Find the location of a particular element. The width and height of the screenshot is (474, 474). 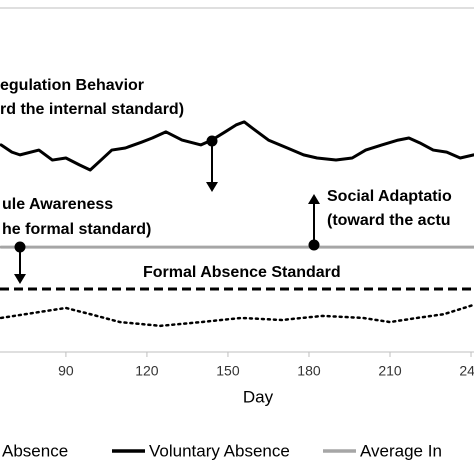

annotation: ule Awareness is located at coordinates (57, 204).